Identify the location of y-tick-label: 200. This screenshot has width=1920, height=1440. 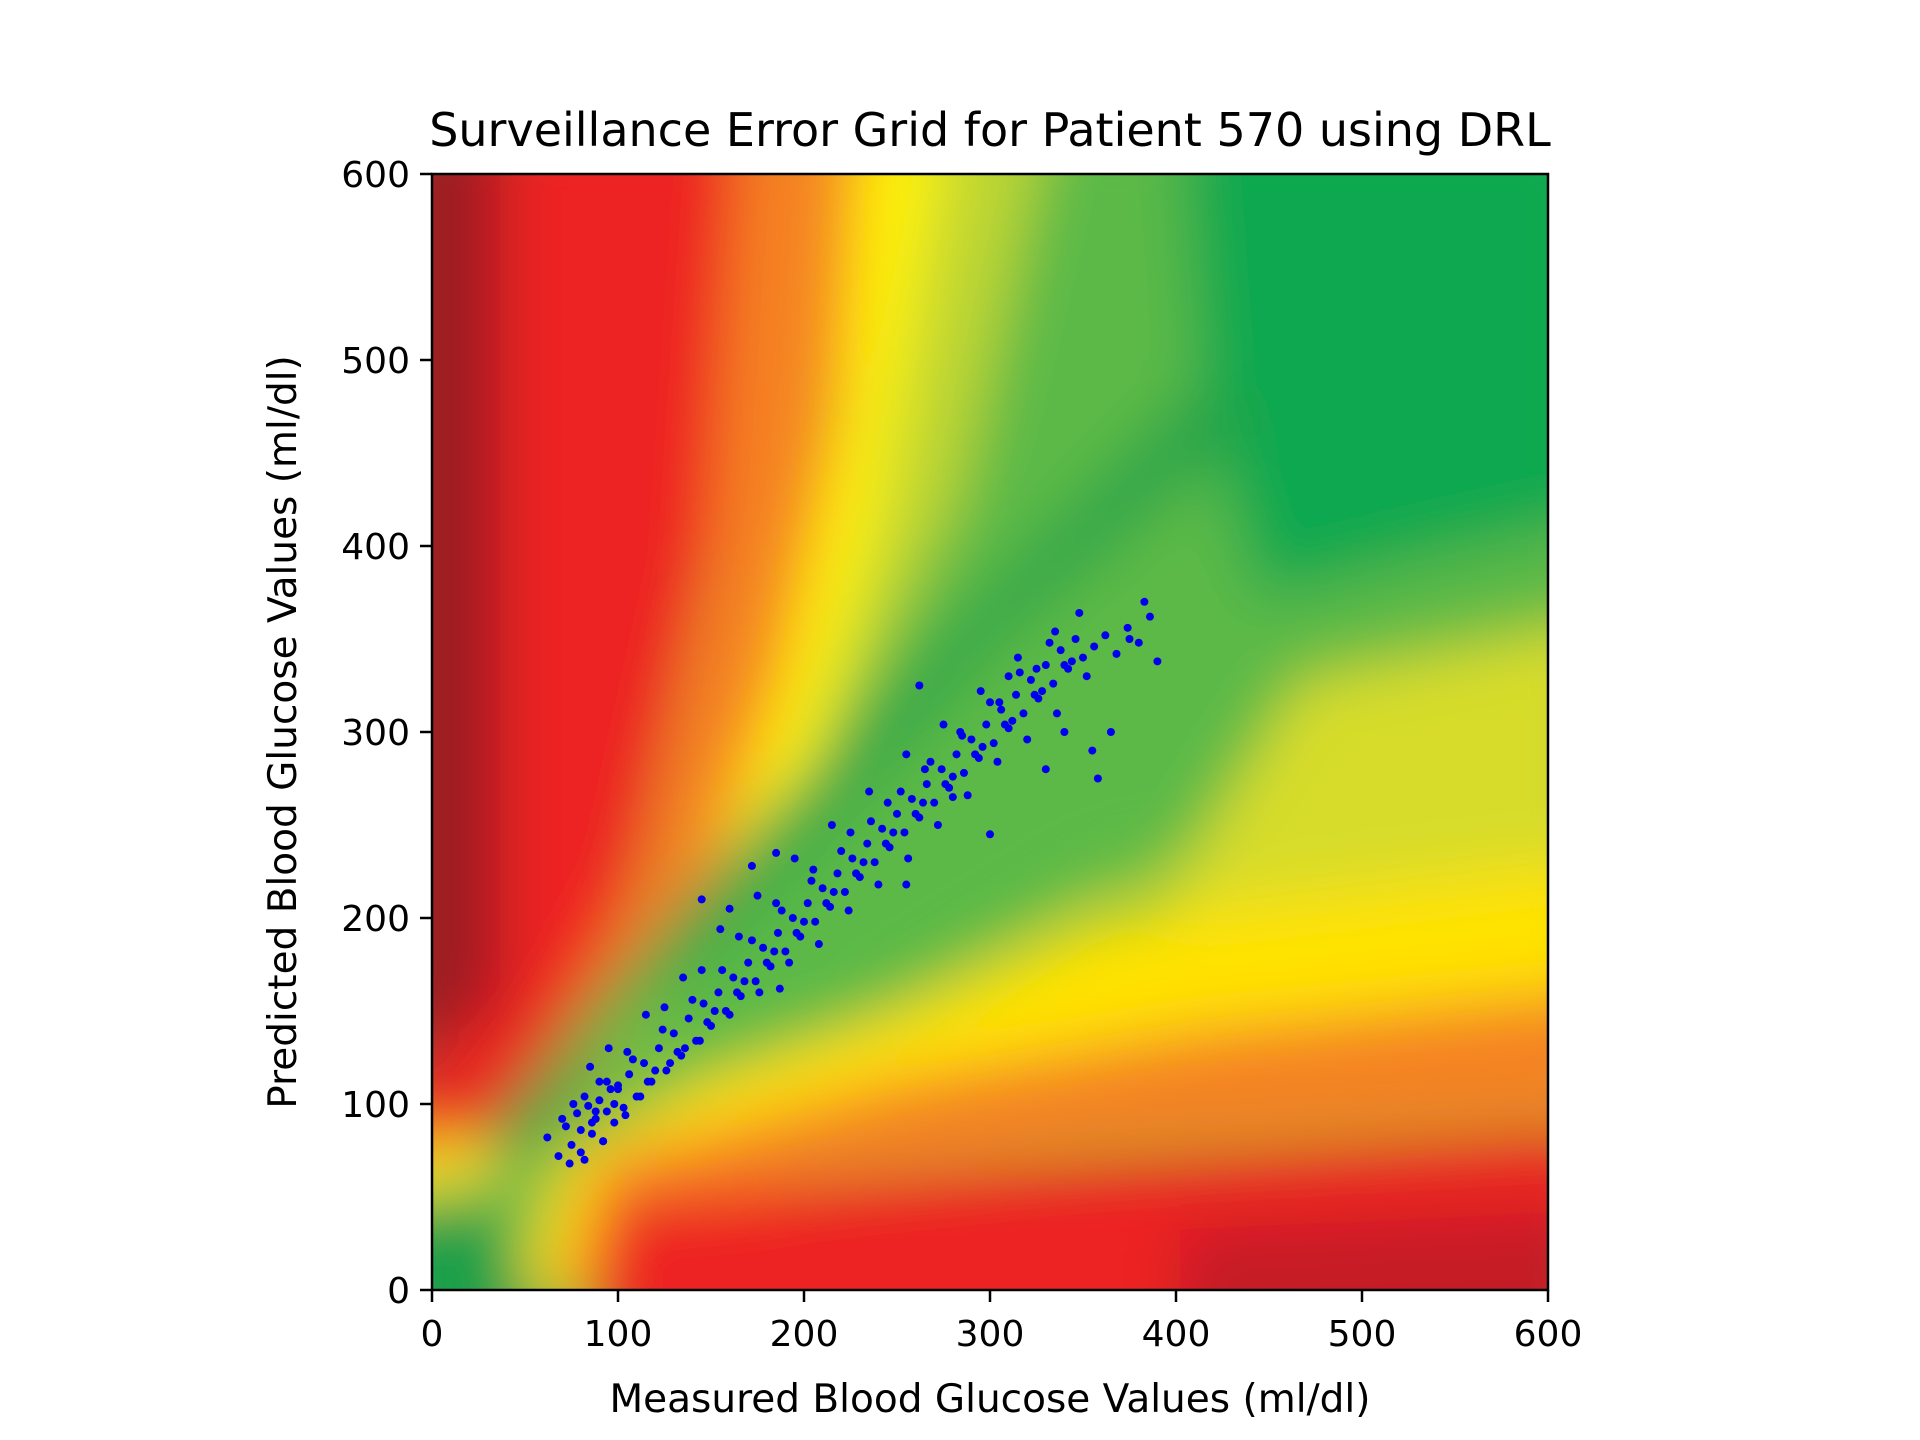
(375, 919).